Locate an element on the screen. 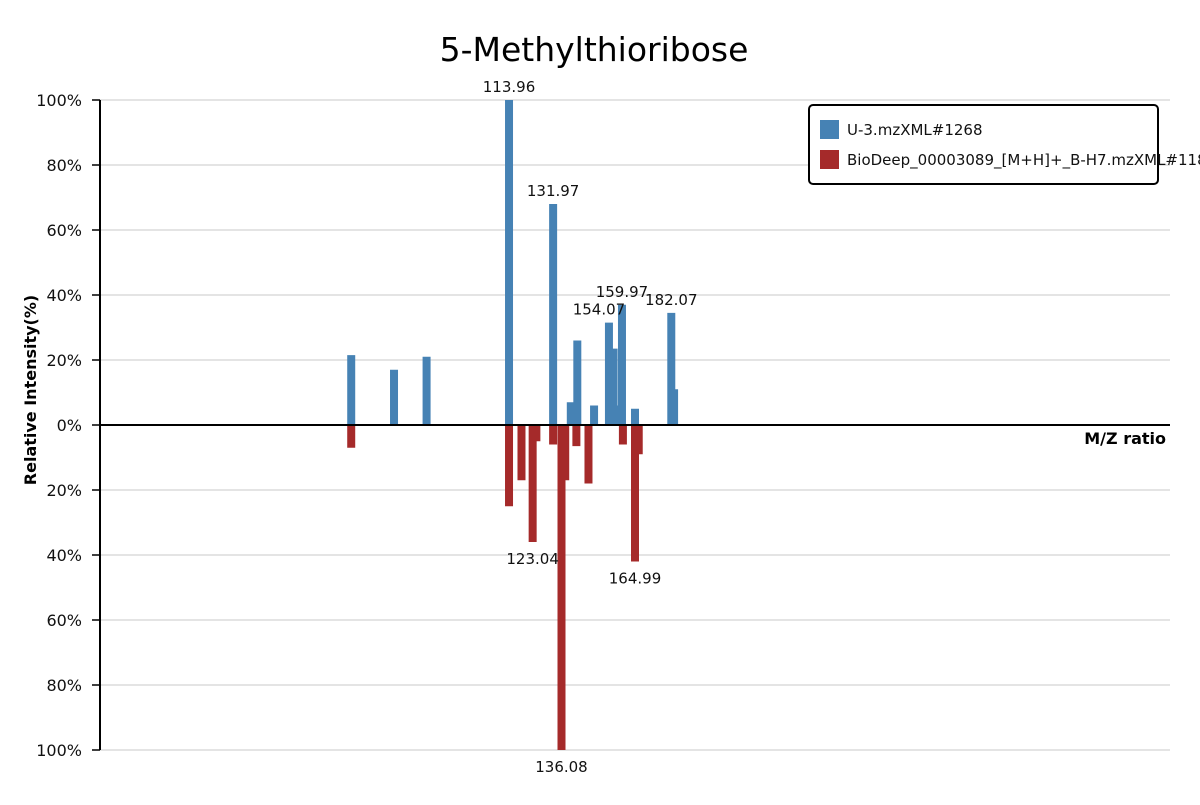  y-tick-label: 0% is located at coordinates (69, 425).